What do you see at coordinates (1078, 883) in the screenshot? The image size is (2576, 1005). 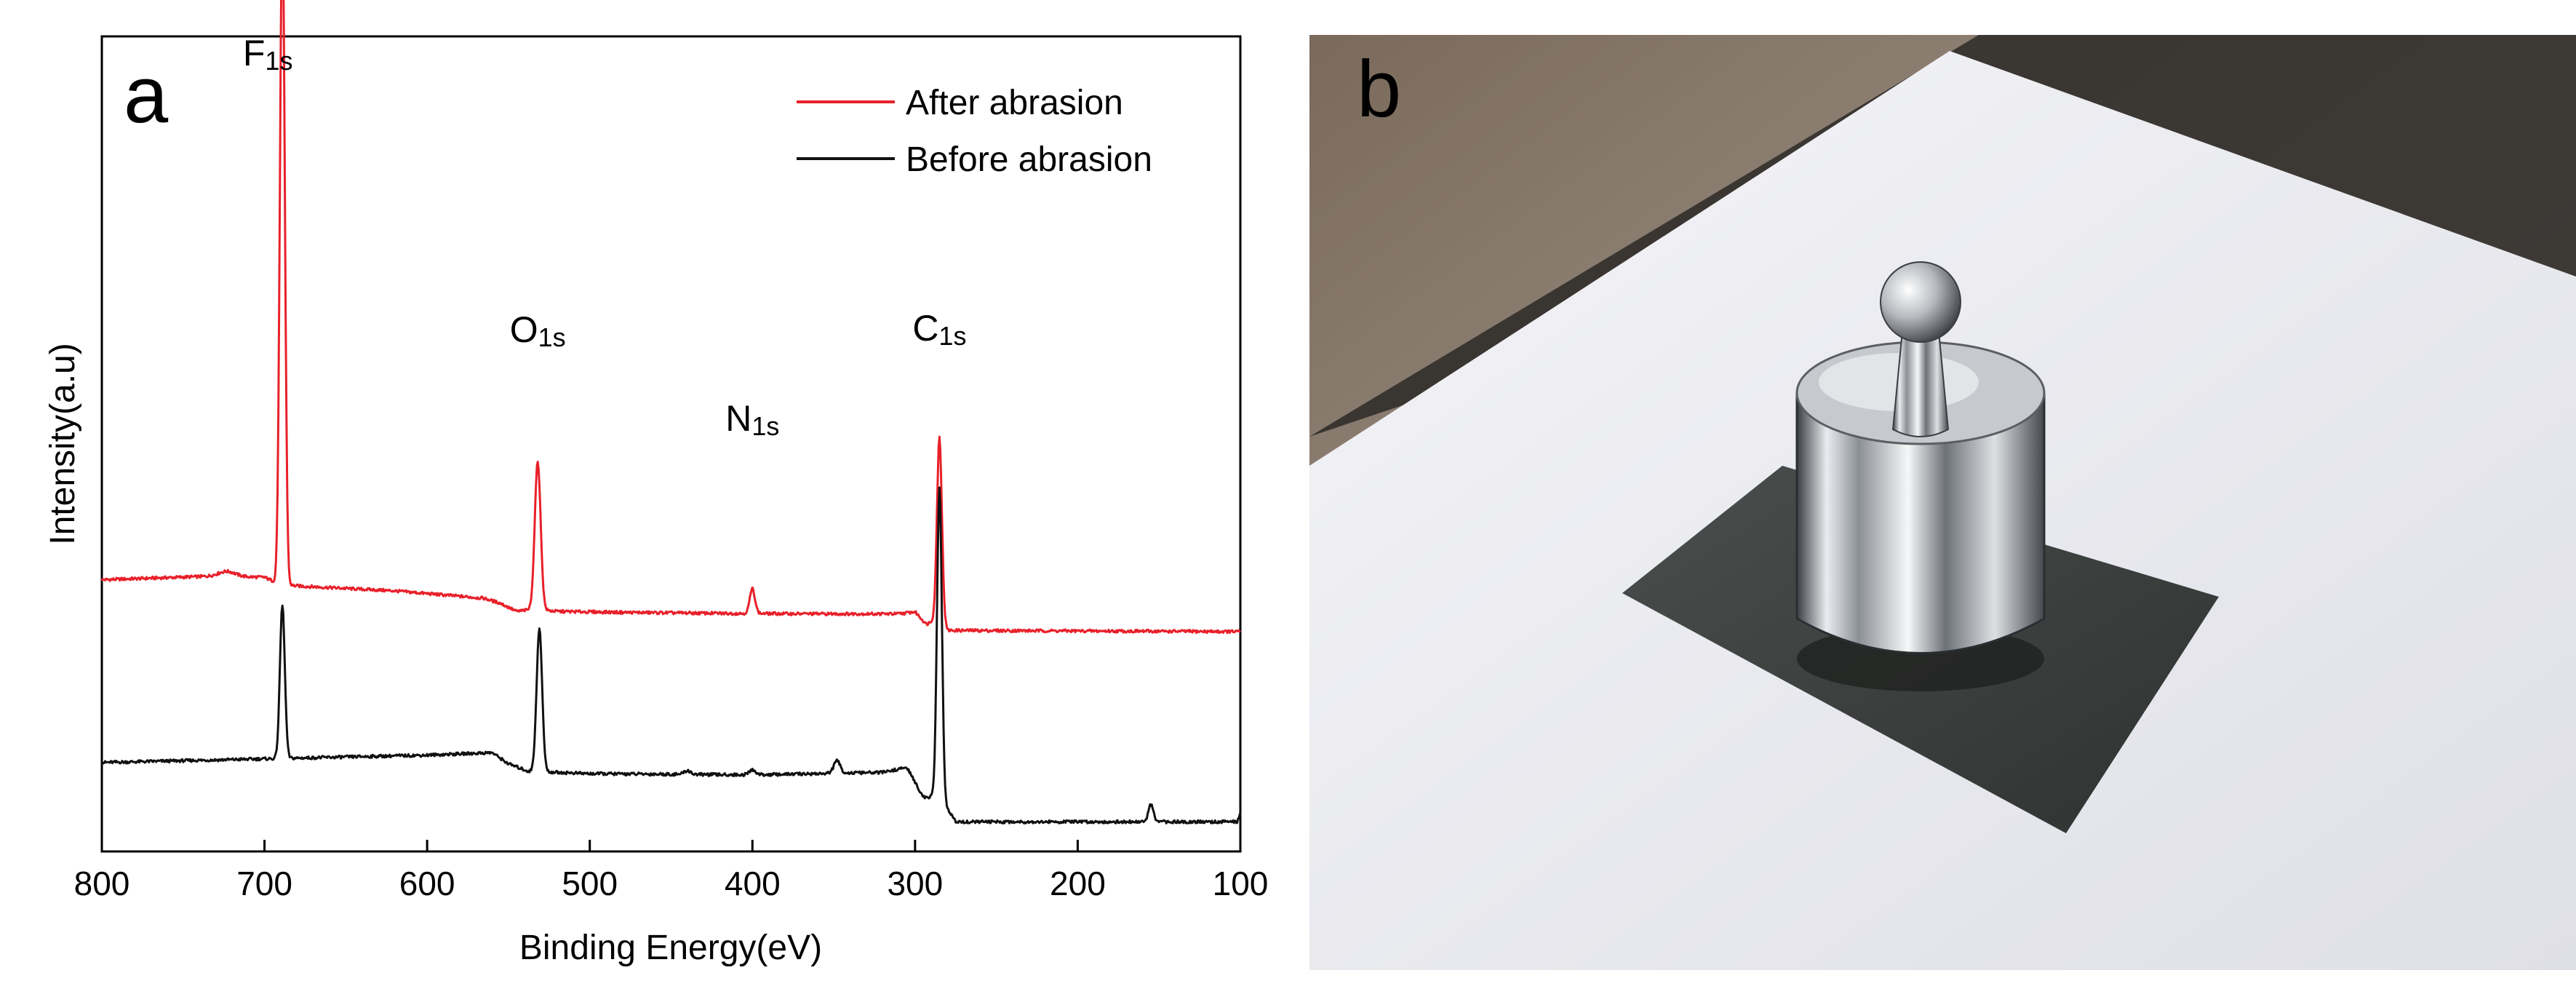 I see `x-tick-label-200: 200` at bounding box center [1078, 883].